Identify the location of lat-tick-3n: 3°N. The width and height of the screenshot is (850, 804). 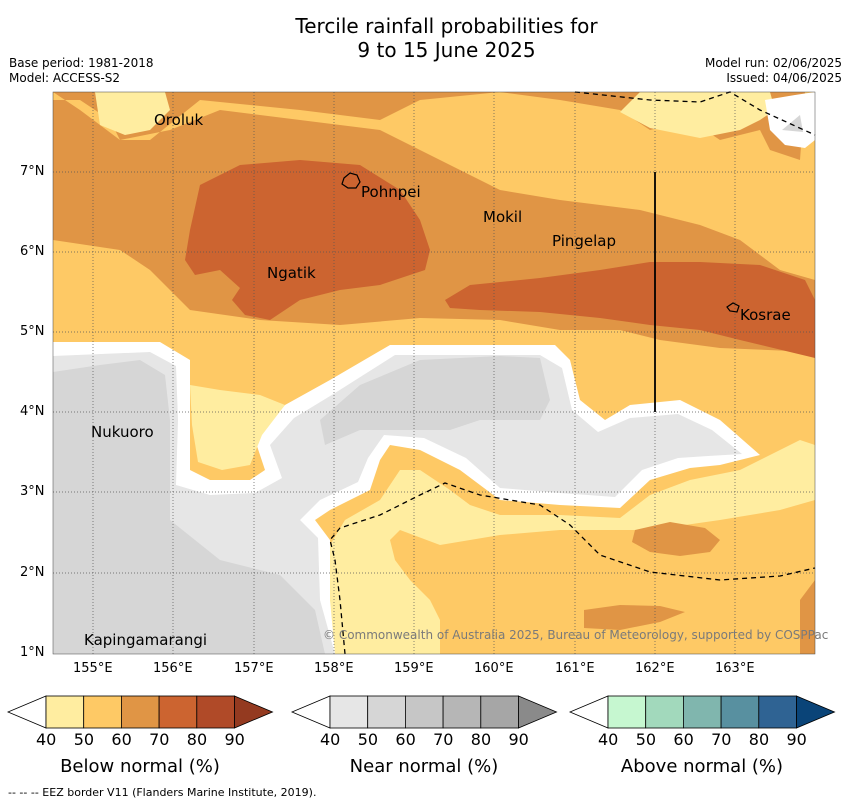
(32, 491).